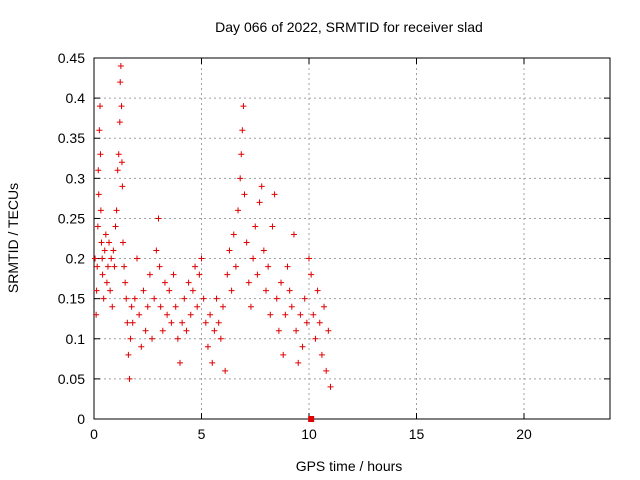  I want to click on x-tick-label: 0, so click(94, 434).